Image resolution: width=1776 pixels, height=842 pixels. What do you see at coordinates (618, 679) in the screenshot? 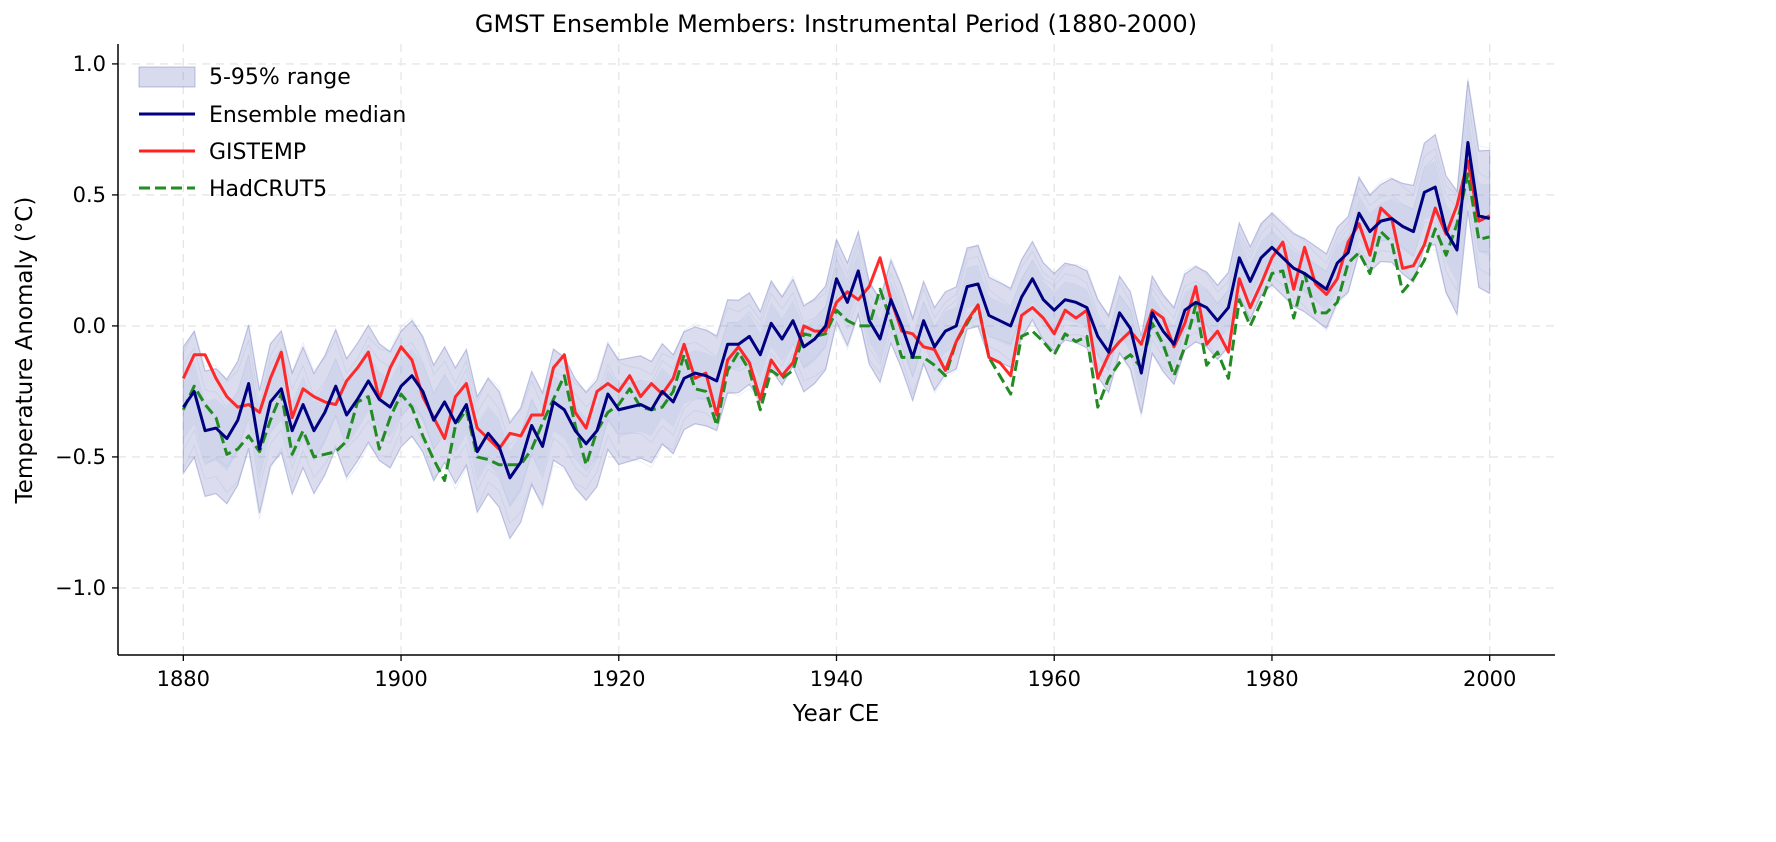
I see `x-tick-label: 1920` at bounding box center [618, 679].